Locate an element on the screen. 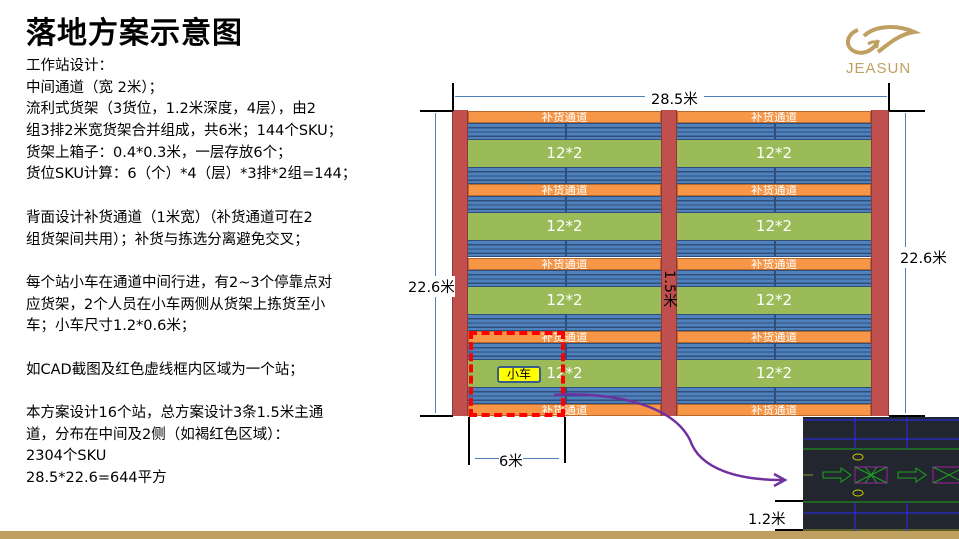 This screenshot has width=959, height=539. description-line: 如CAD截图及红色虚线框内区域为一个站； is located at coordinates (165, 369).